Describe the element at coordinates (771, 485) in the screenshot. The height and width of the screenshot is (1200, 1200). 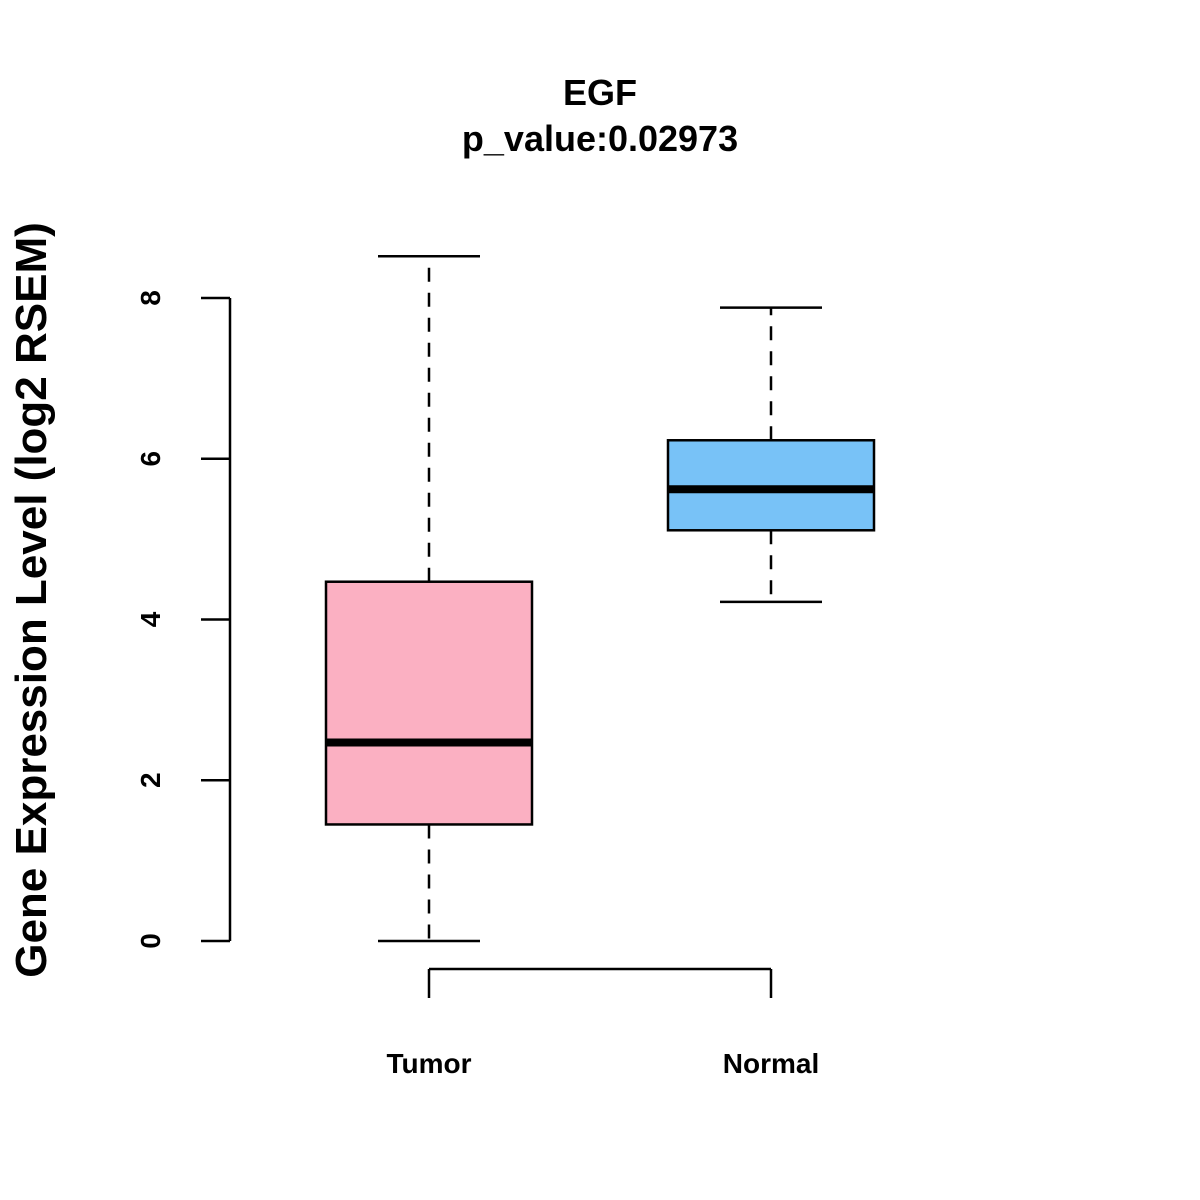
I see `iqr-box-normal` at that location.